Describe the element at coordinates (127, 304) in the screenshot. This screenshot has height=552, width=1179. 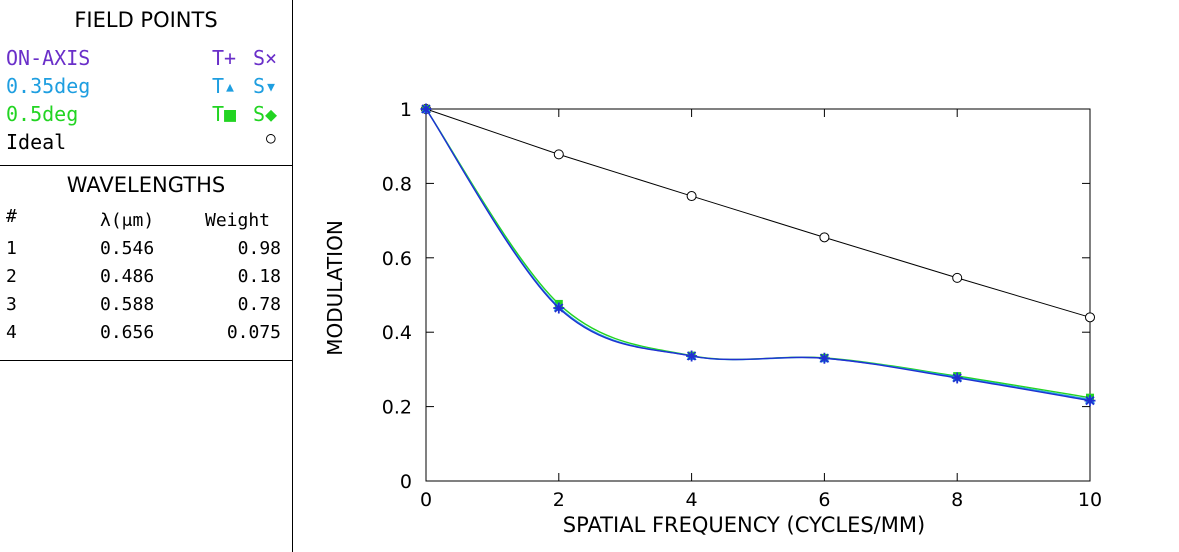
I see `wavelength-row-lambda: 0.588` at that location.